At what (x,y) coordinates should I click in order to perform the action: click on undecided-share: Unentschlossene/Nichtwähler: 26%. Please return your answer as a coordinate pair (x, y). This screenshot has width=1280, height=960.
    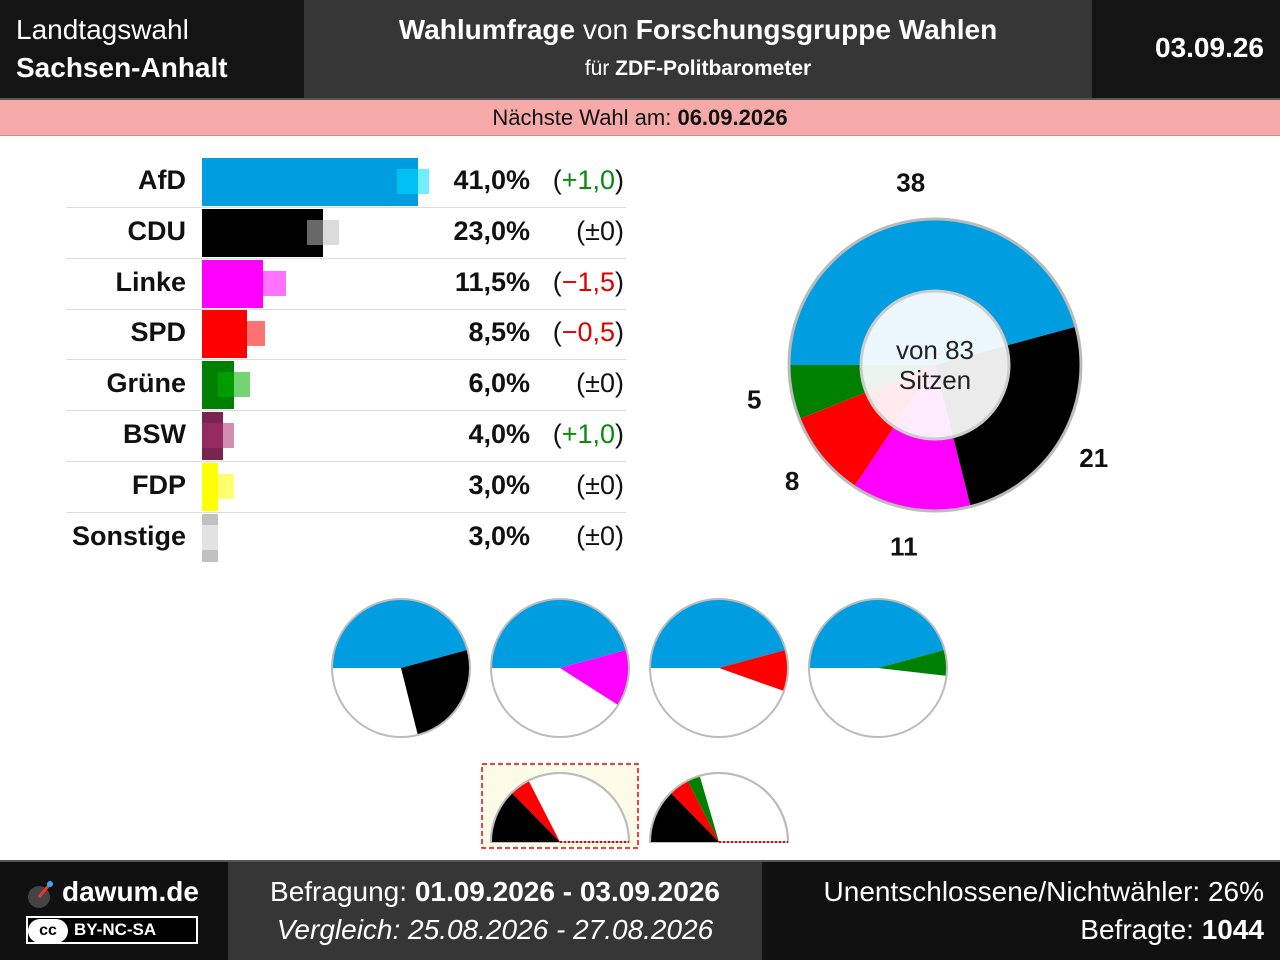
    Looking at the image, I should click on (1043, 891).